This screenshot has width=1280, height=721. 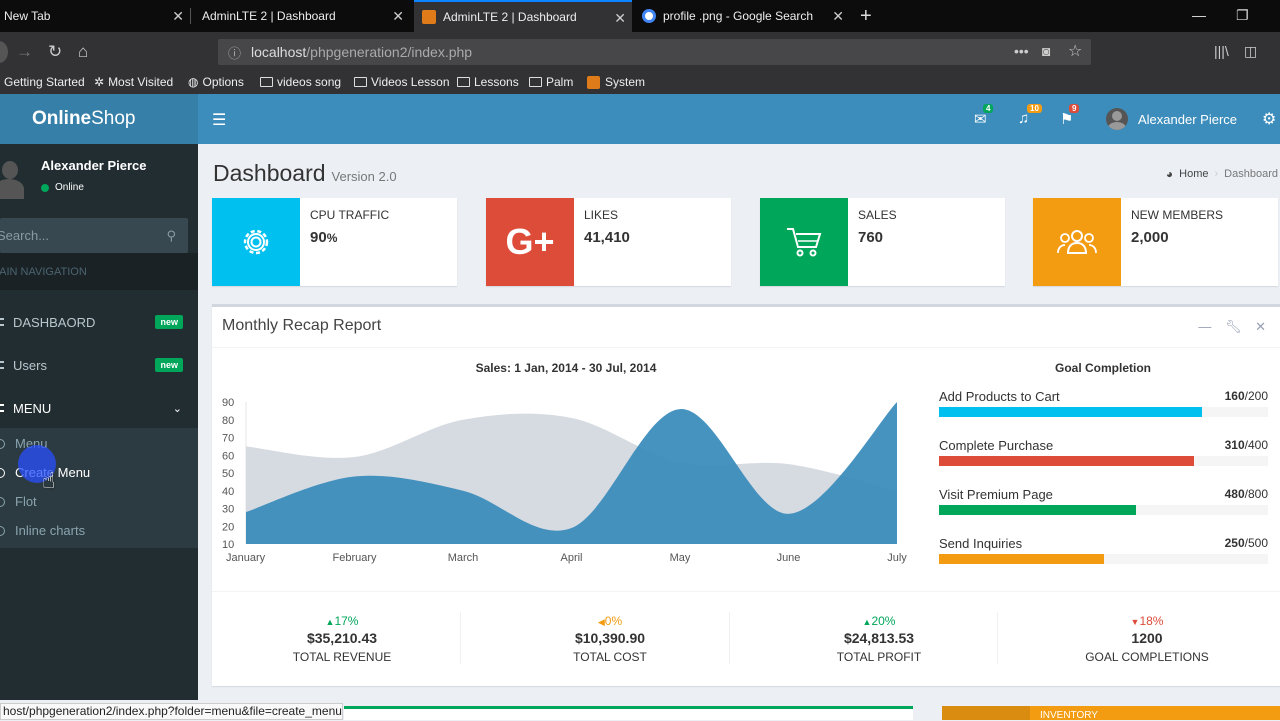 I want to click on header-user-name: Alexander Pierce, so click(x=1187, y=119).